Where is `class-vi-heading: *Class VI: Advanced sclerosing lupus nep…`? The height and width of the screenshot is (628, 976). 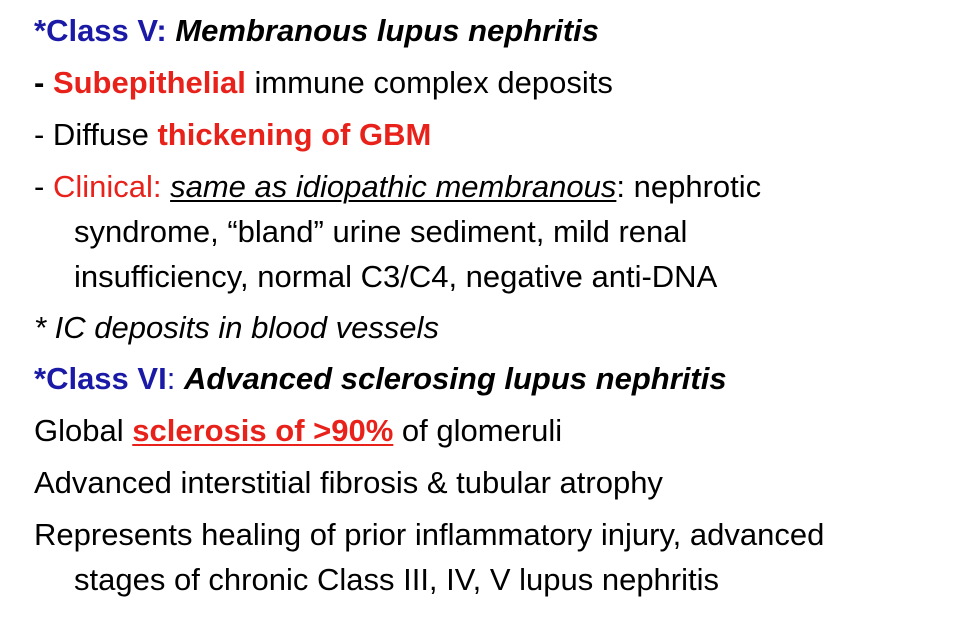 class-vi-heading: *Class VI: Advanced sclerosing lupus nep… is located at coordinates (380, 379).